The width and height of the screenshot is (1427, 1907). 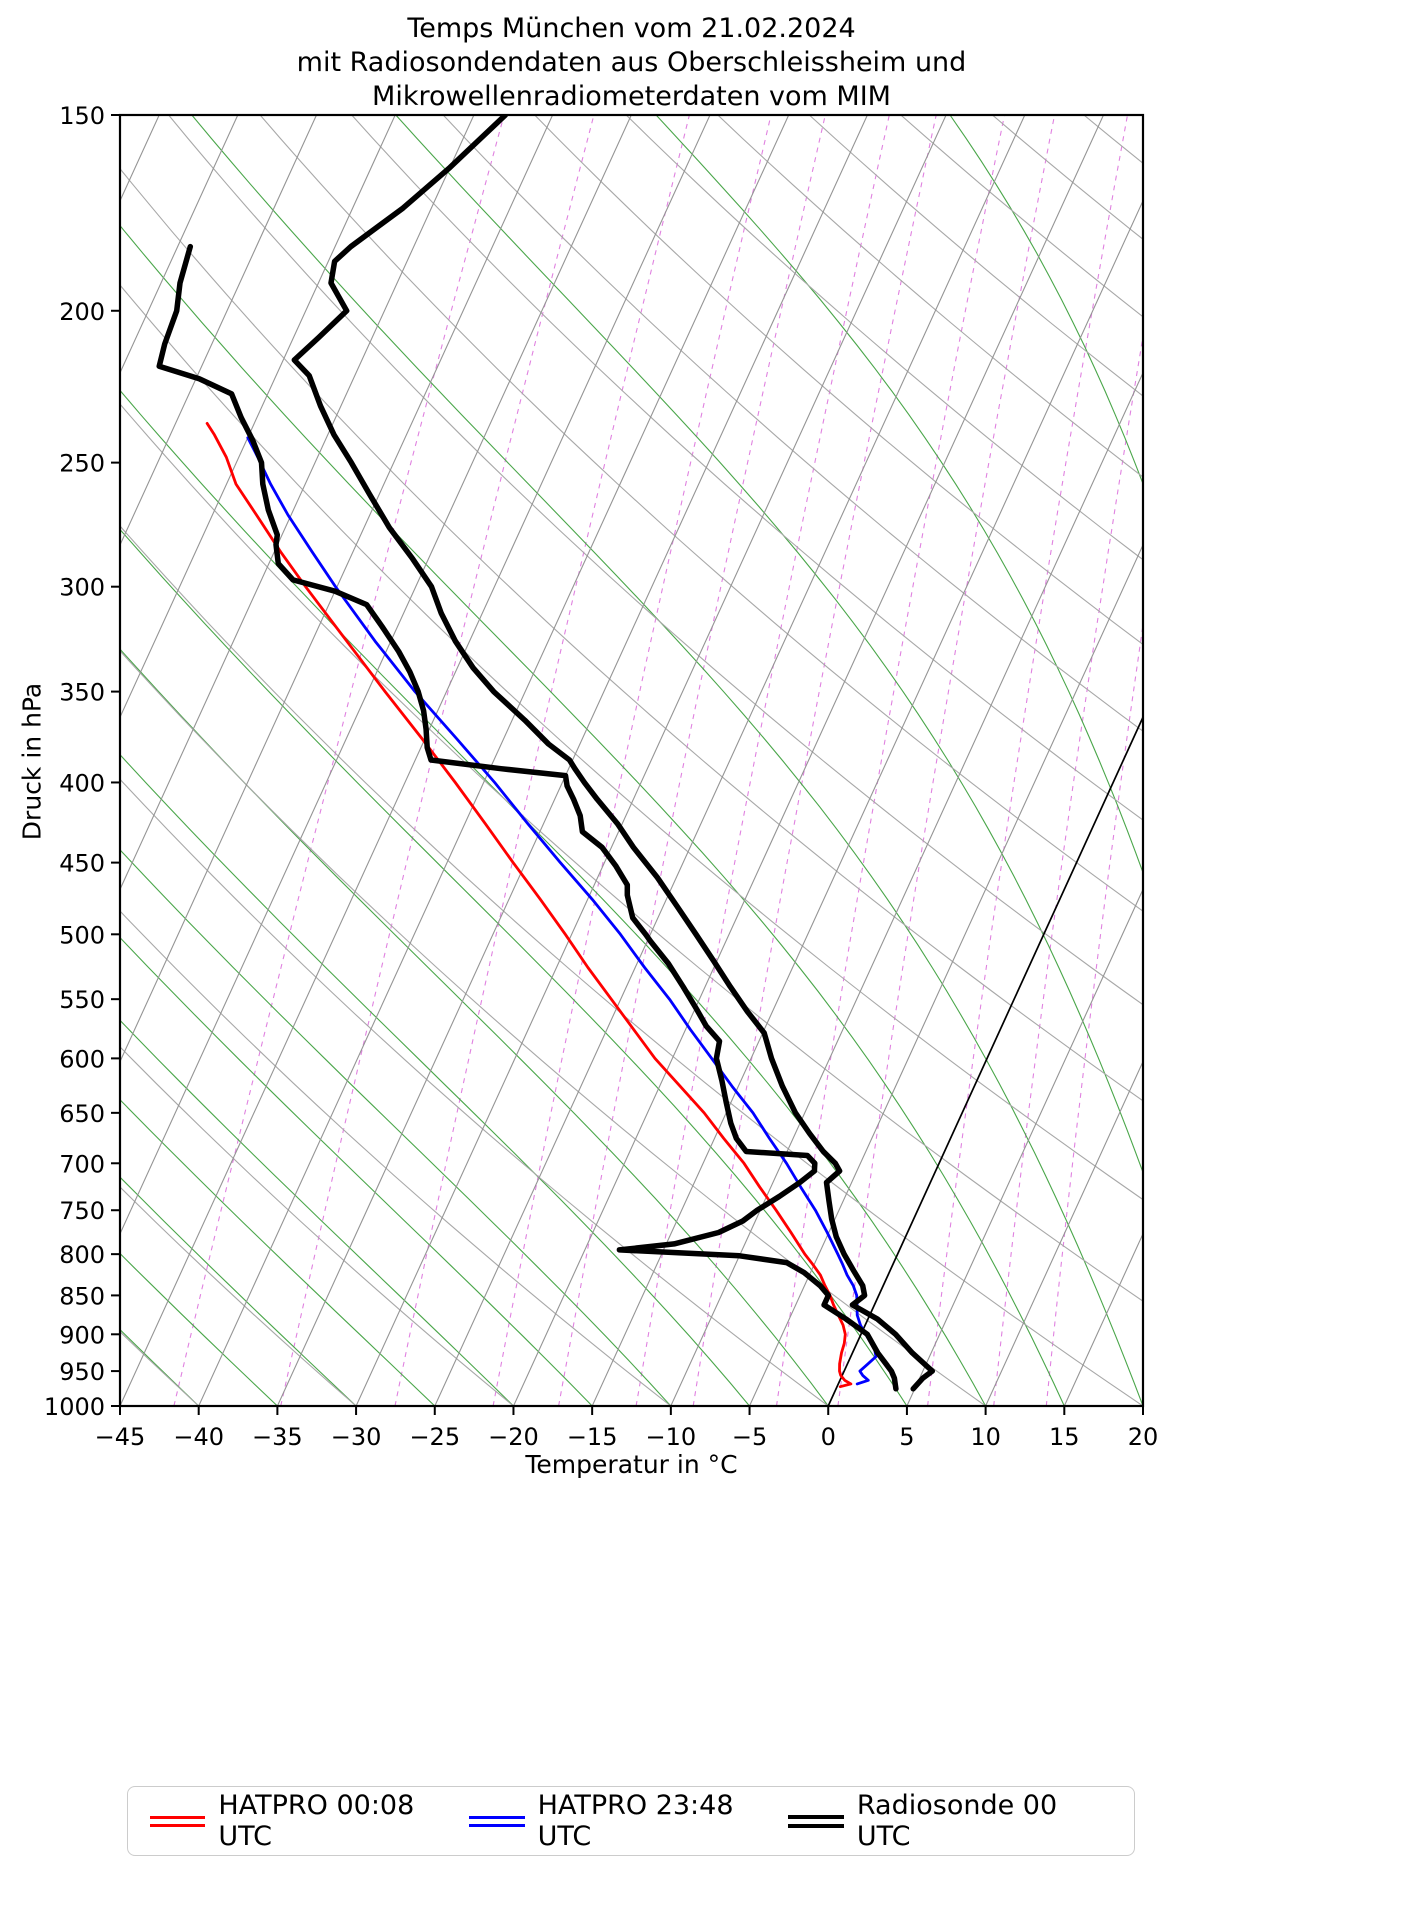 I want to click on x-tick-label: −5, so click(x=749, y=1437).